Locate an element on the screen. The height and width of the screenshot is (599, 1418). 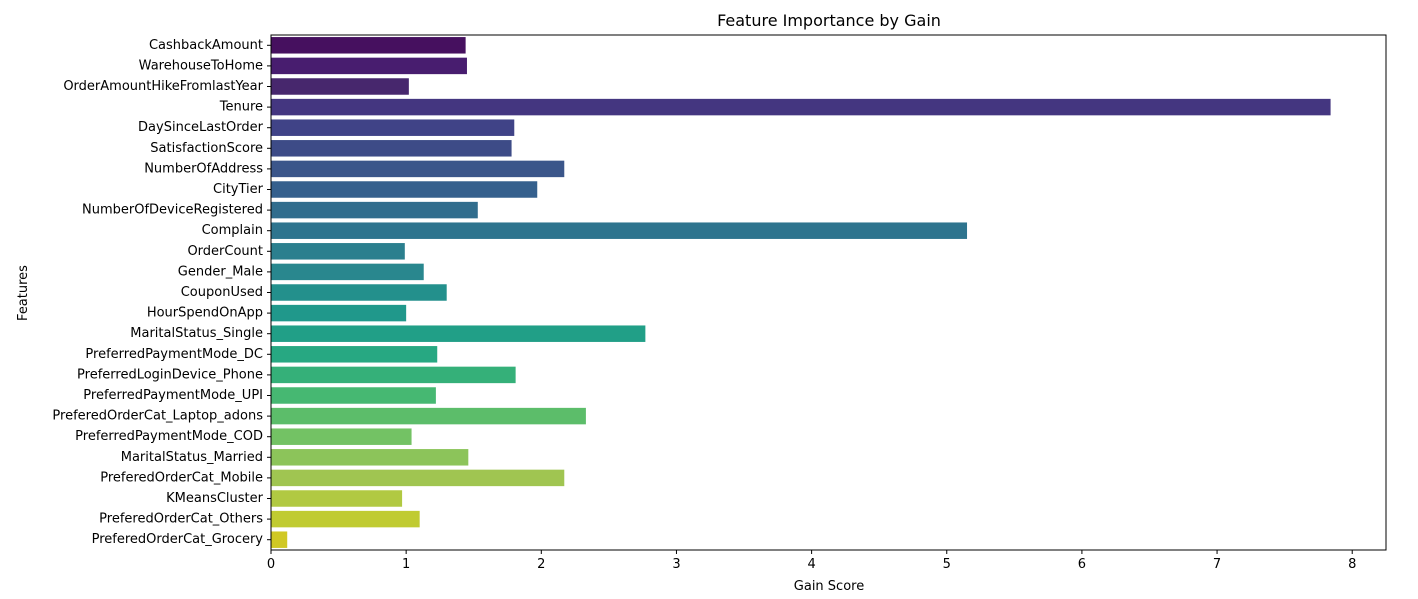
x-tick-label: 0 is located at coordinates (271, 564).